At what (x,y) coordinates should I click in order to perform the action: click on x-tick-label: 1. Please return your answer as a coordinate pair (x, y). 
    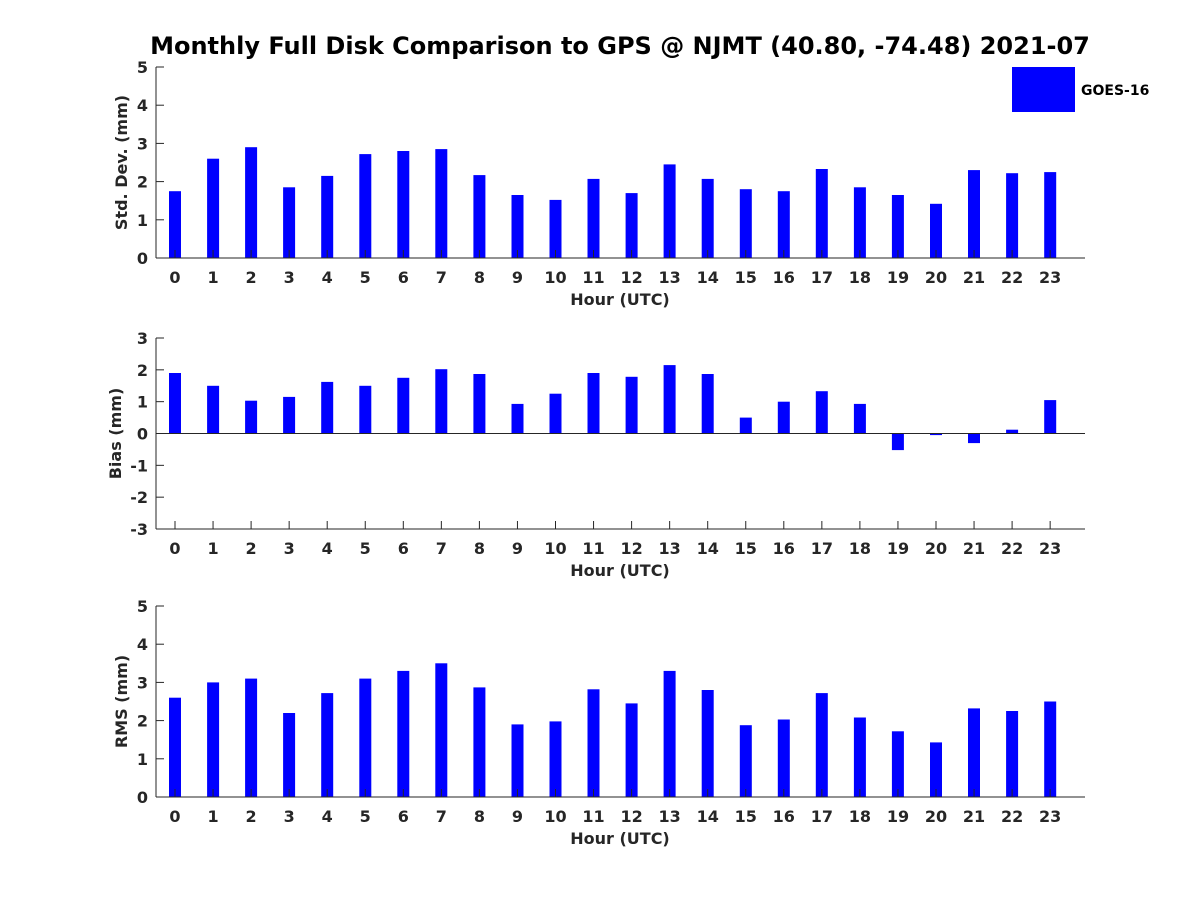
    Looking at the image, I should click on (212, 816).